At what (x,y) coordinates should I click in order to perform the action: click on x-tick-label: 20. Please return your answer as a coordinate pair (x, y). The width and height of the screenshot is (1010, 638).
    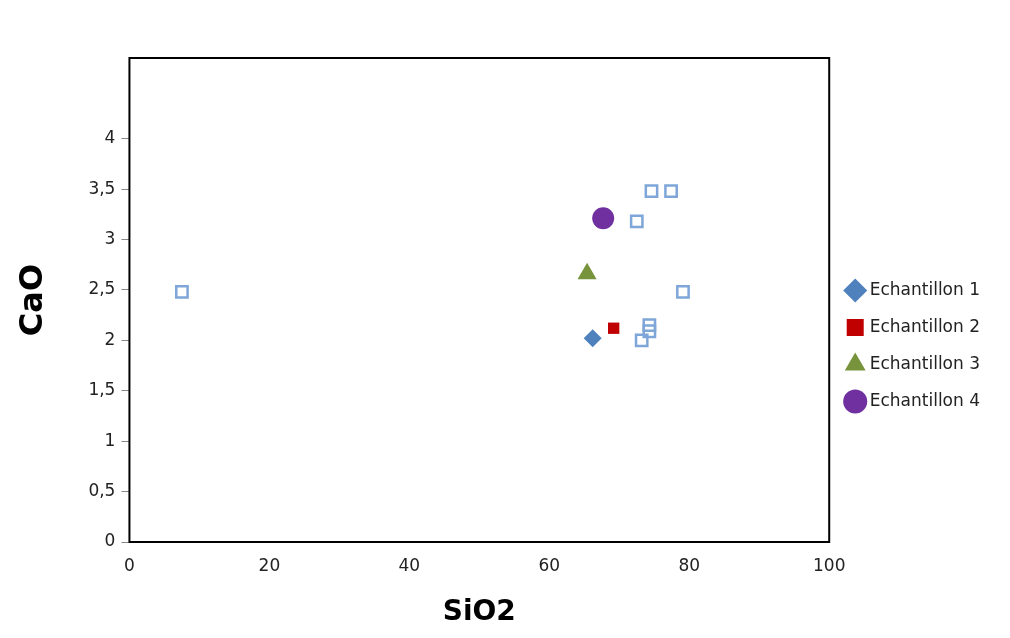
    Looking at the image, I should click on (269, 564).